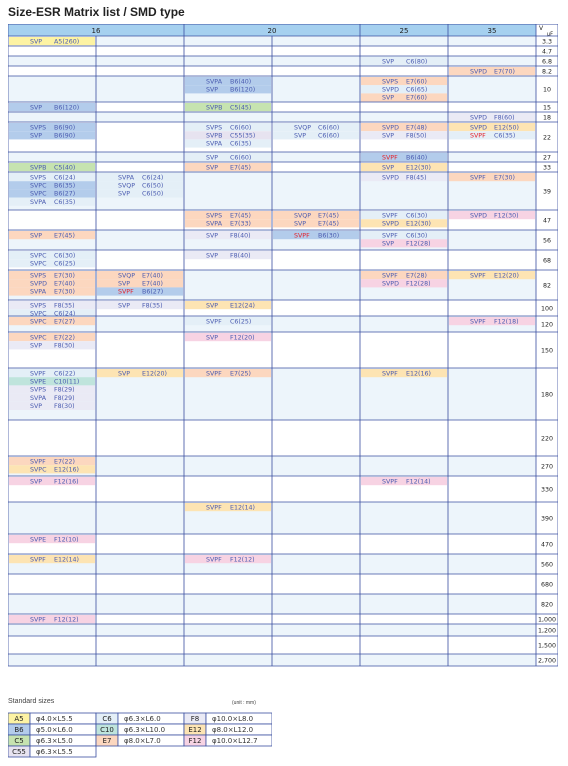  Describe the element at coordinates (547, 394) in the screenshot. I see `capacitance-label: 180` at that location.